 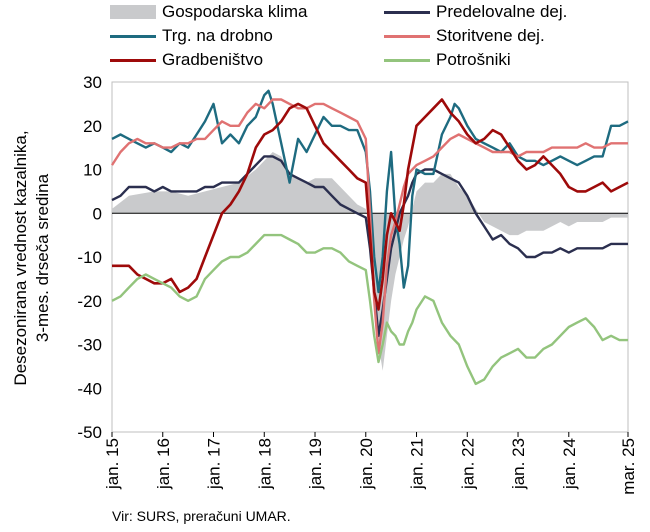 I want to click on legend-item-predelovalne-dej: Predelovalne dej., so click(x=475, y=12).